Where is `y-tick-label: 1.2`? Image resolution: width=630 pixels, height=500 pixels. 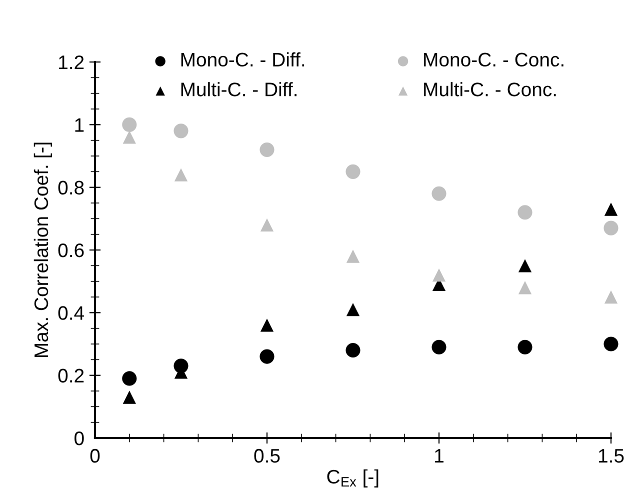
y-tick-label: 1.2 is located at coordinates (71, 62).